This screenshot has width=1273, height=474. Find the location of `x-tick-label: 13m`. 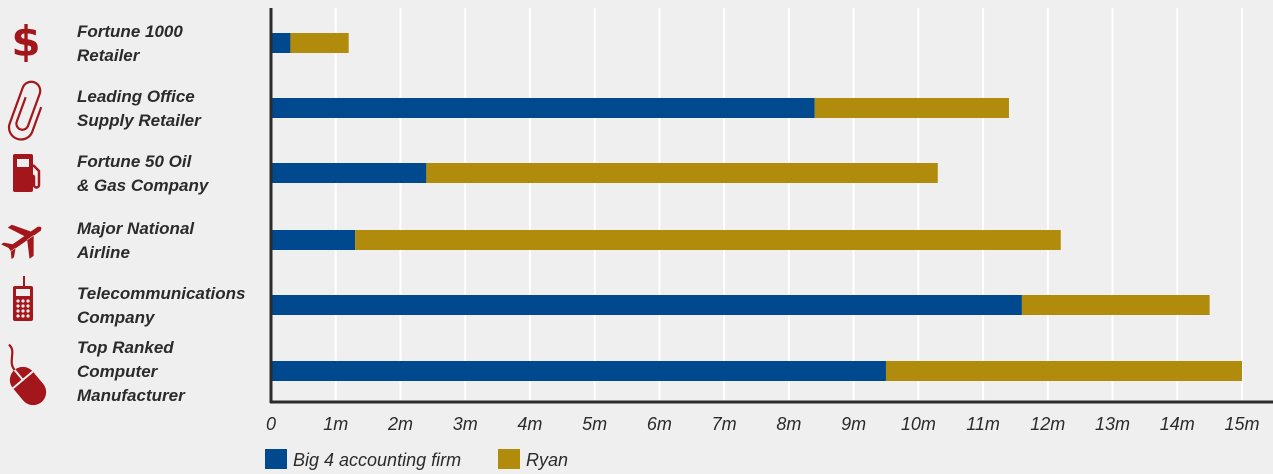

x-tick-label: 13m is located at coordinates (1112, 424).